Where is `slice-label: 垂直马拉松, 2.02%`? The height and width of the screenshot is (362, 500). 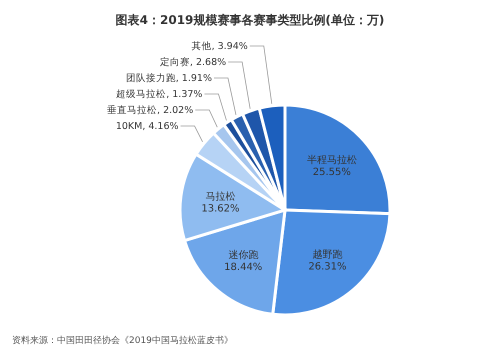 slice-label: 垂直马拉松, 2.02% is located at coordinates (150, 110).